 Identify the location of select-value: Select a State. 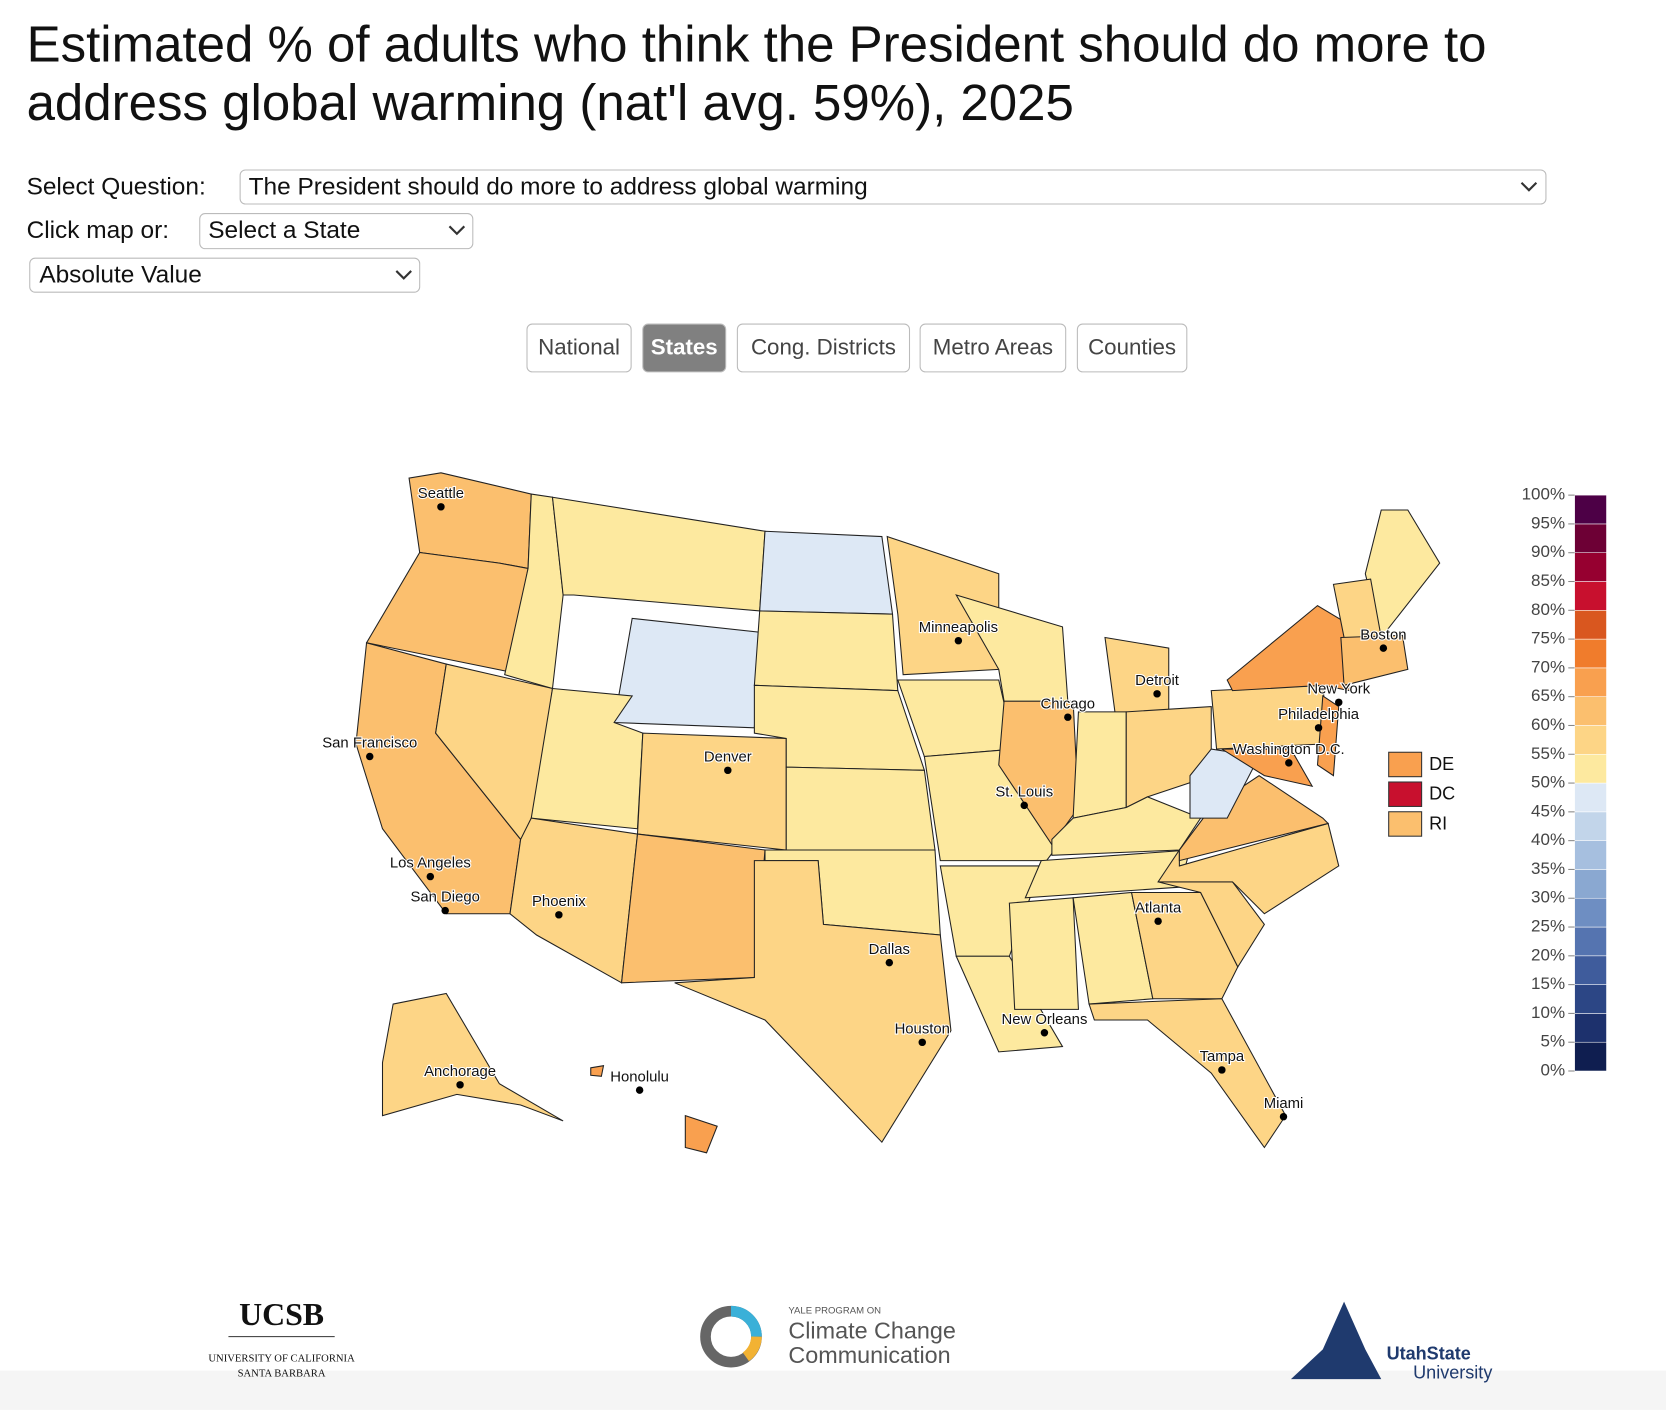
(284, 230).